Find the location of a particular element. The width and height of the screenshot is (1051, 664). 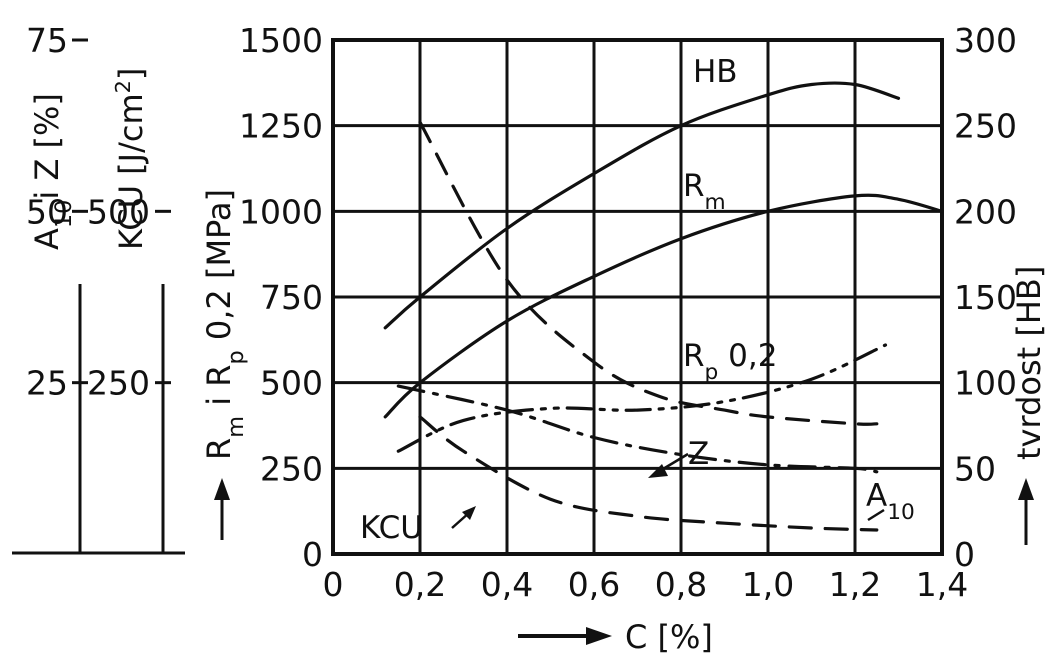

series-line-a10 is located at coordinates (637, 429).